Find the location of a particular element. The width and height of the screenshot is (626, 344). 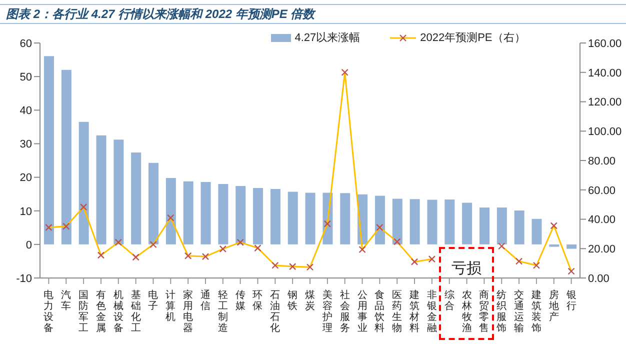

y-tick-label: 0 is located at coordinates (29, 245).